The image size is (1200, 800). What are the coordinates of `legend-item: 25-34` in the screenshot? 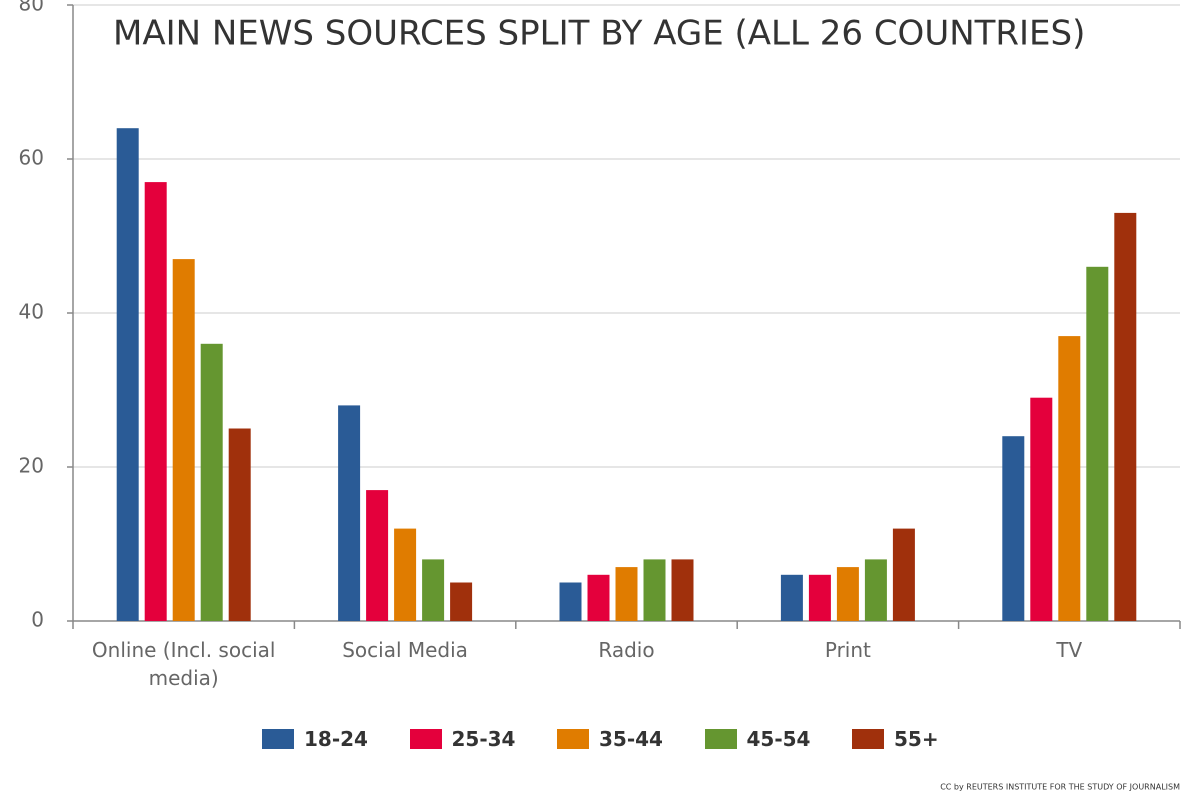 It's located at (462, 739).